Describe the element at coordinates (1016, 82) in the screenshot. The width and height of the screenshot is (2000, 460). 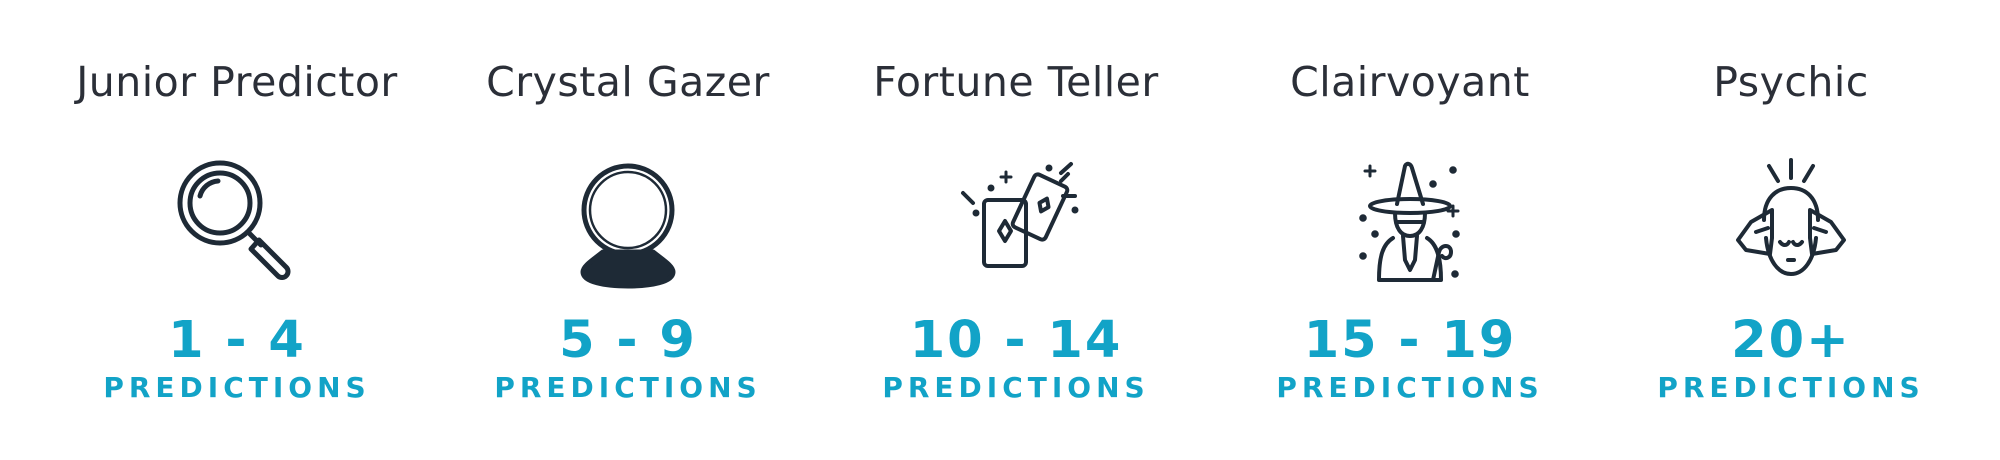
I see `tier-title: Fortune Teller` at that location.